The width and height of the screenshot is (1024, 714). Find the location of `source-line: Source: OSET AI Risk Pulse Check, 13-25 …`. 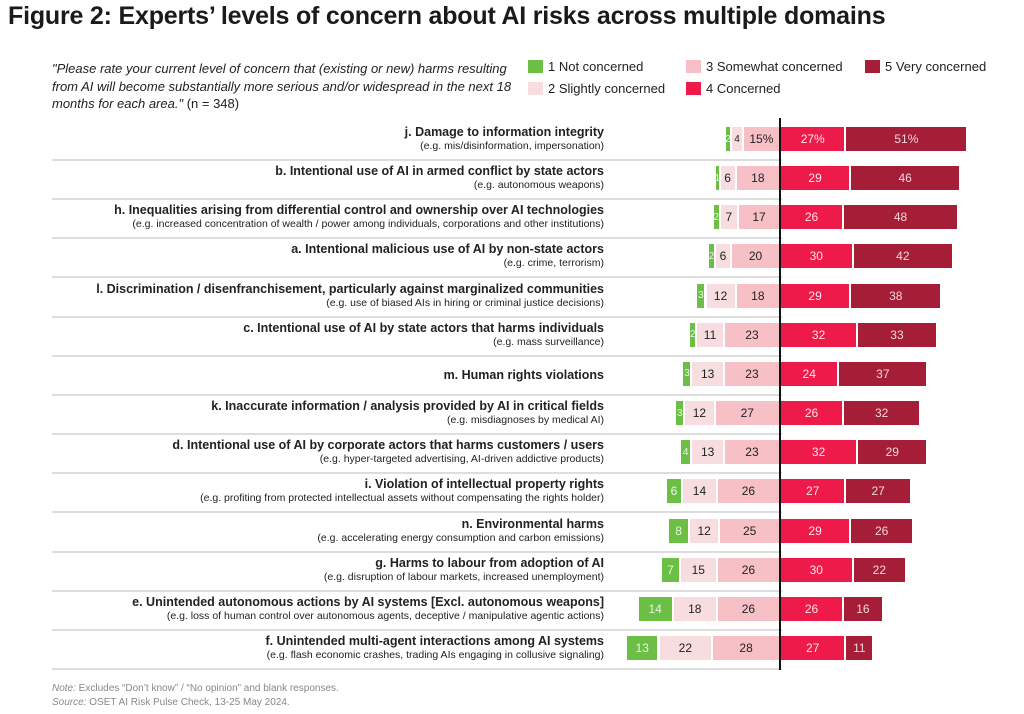

source-line: Source: OSET AI Risk Pulse Check, 13-25 … is located at coordinates (195, 703).